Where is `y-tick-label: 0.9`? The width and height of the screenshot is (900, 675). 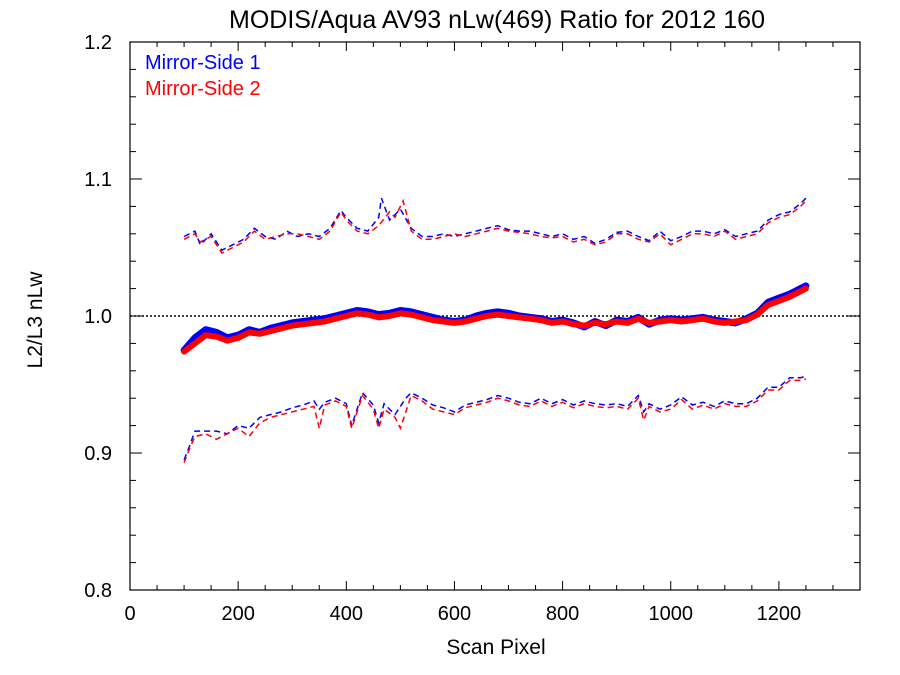
y-tick-label: 0.9 is located at coordinates (98, 454).